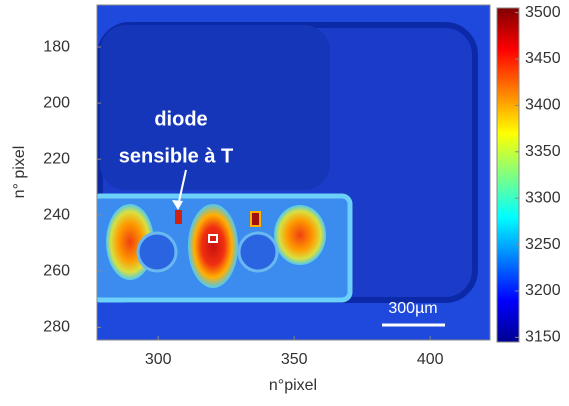 The height and width of the screenshot is (406, 569). Describe the element at coordinates (158, 359) in the screenshot. I see `x-tick-label: 300` at that location.